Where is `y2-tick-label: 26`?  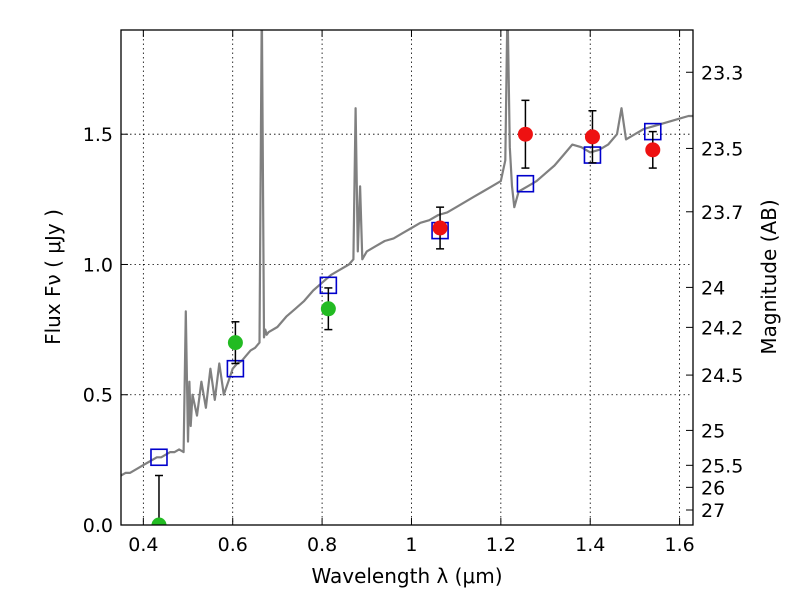 y2-tick-label: 26 is located at coordinates (713, 488).